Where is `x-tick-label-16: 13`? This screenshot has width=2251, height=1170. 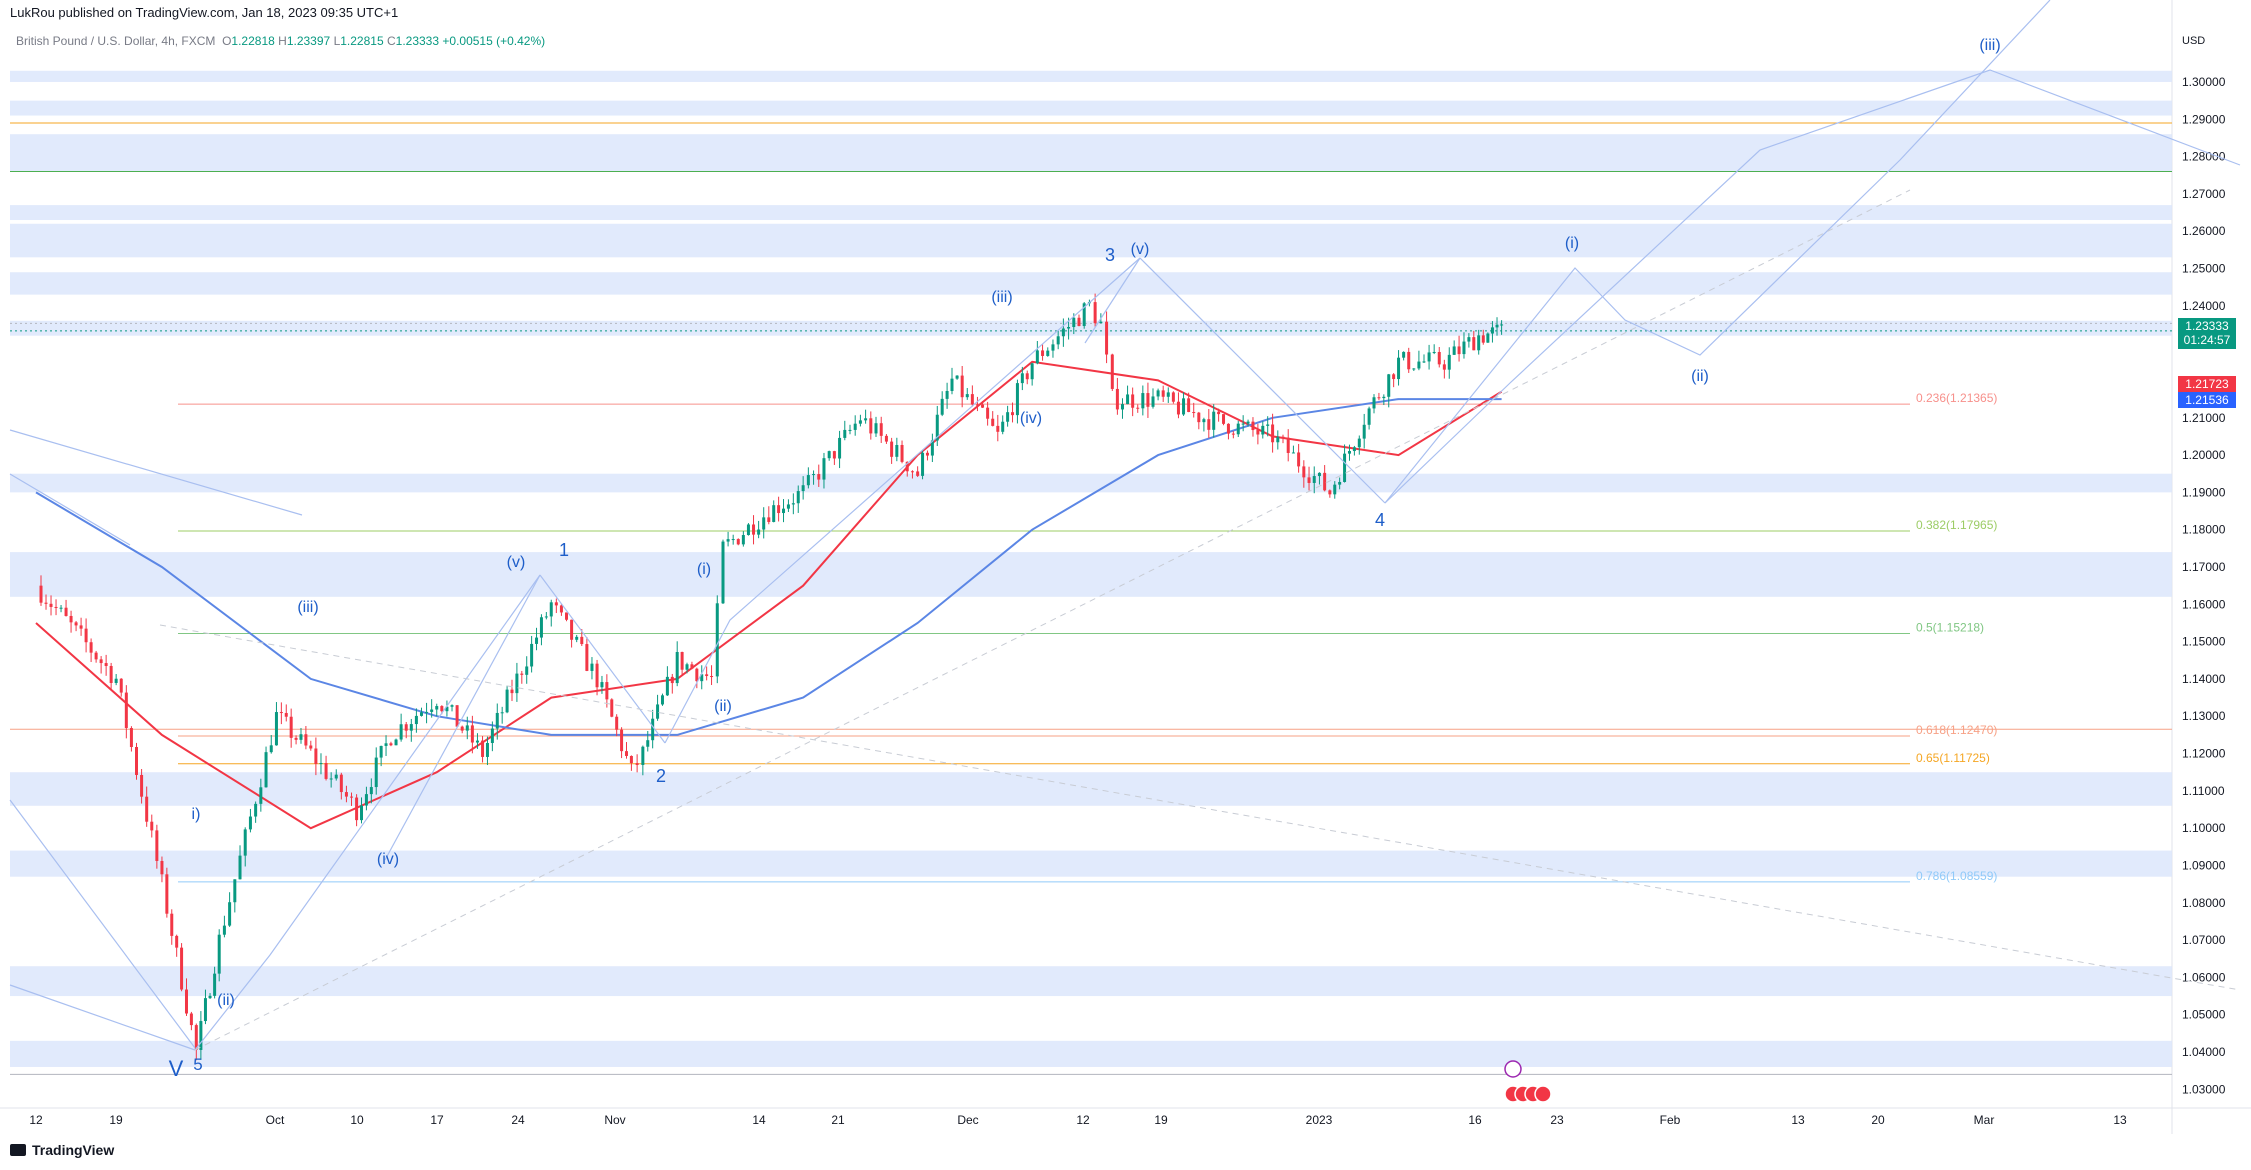
x-tick-label-16: 13 is located at coordinates (1798, 1120).